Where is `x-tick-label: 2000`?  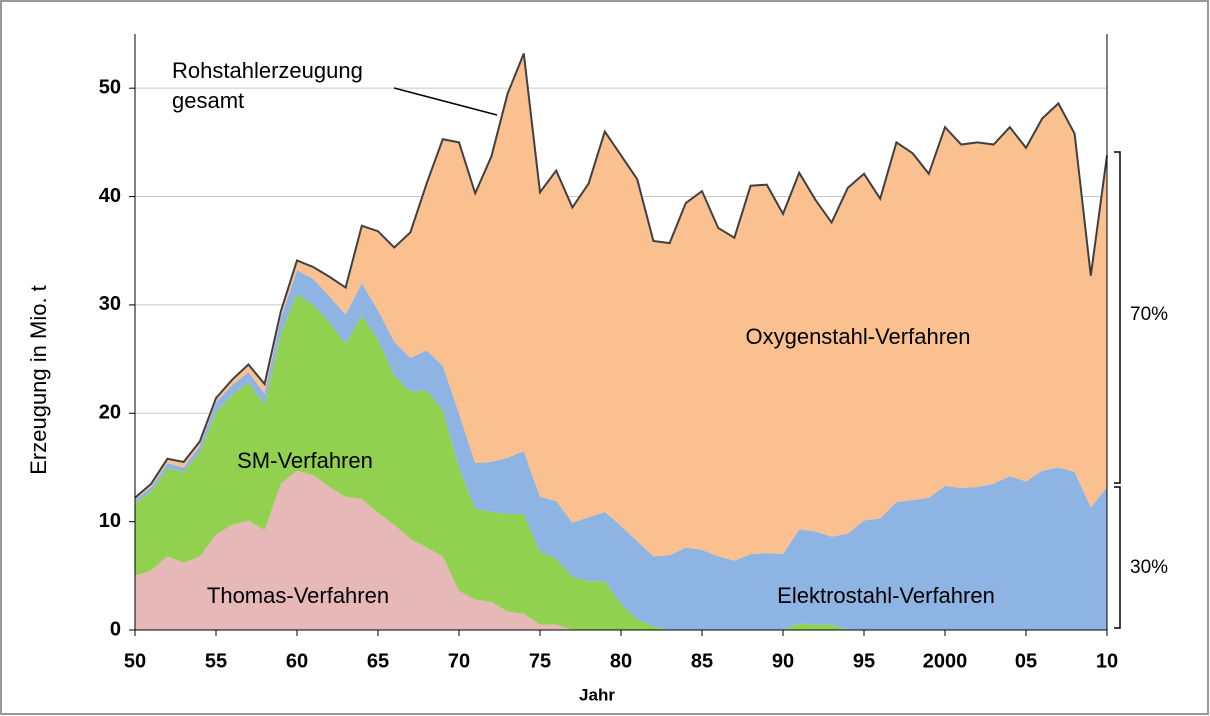 x-tick-label: 2000 is located at coordinates (945, 661).